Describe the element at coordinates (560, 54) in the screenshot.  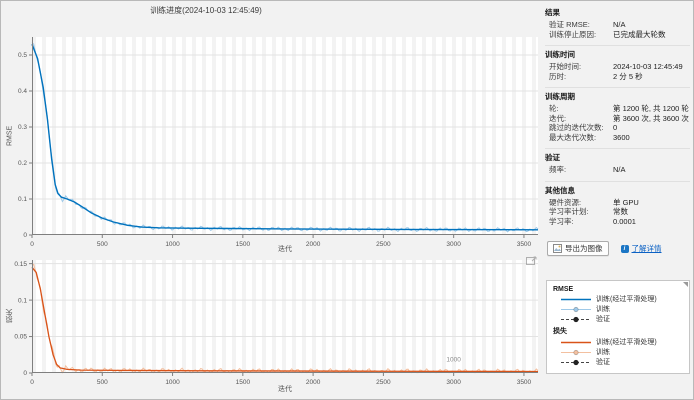
I see `section-header: 训练时间` at that location.